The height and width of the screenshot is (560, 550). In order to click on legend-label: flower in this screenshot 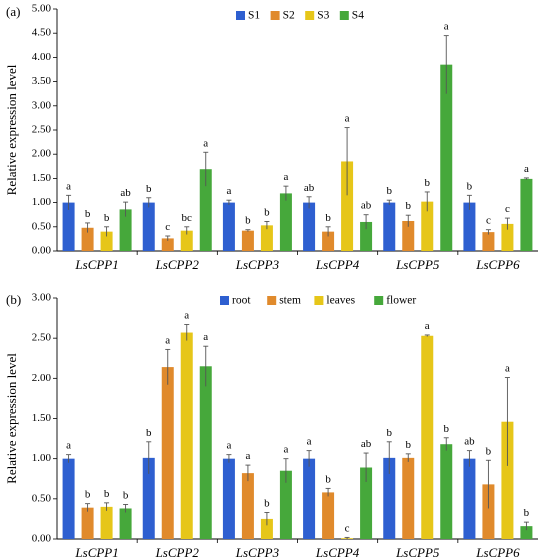, I will do `click(401, 301)`.